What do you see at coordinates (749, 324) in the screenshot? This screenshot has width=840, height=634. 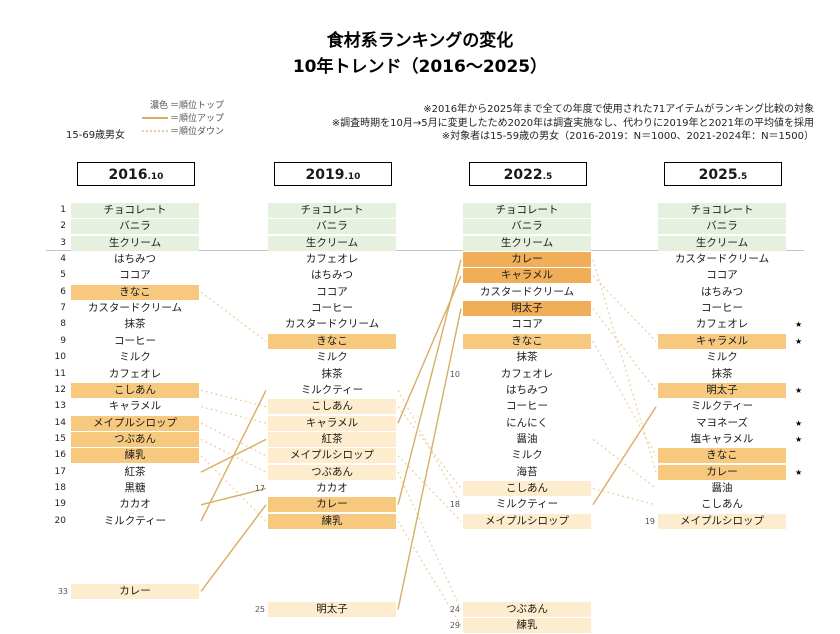 I see `rank-item: カフェオレ ★` at bounding box center [749, 324].